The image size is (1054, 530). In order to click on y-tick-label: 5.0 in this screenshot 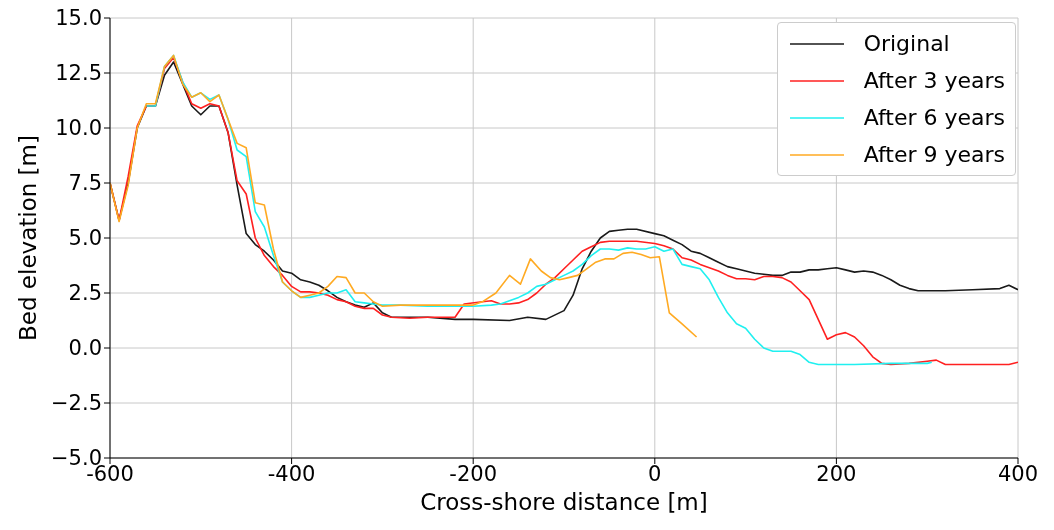, I will do `click(85, 238)`.